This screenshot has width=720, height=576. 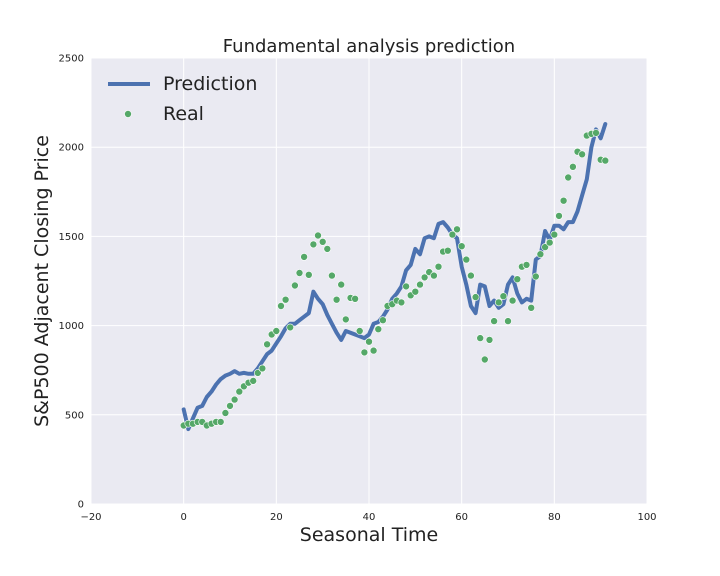 What do you see at coordinates (90, 517) in the screenshot?
I see `x-tick-label: −20` at bounding box center [90, 517].